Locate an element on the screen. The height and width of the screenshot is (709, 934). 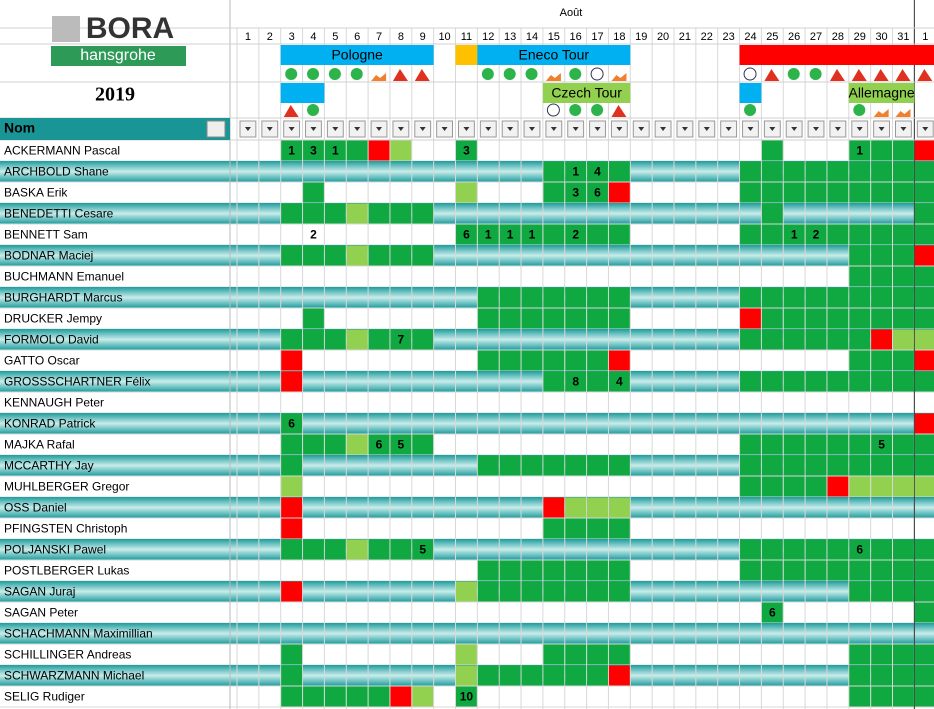
year: 2019 is located at coordinates (115, 95).